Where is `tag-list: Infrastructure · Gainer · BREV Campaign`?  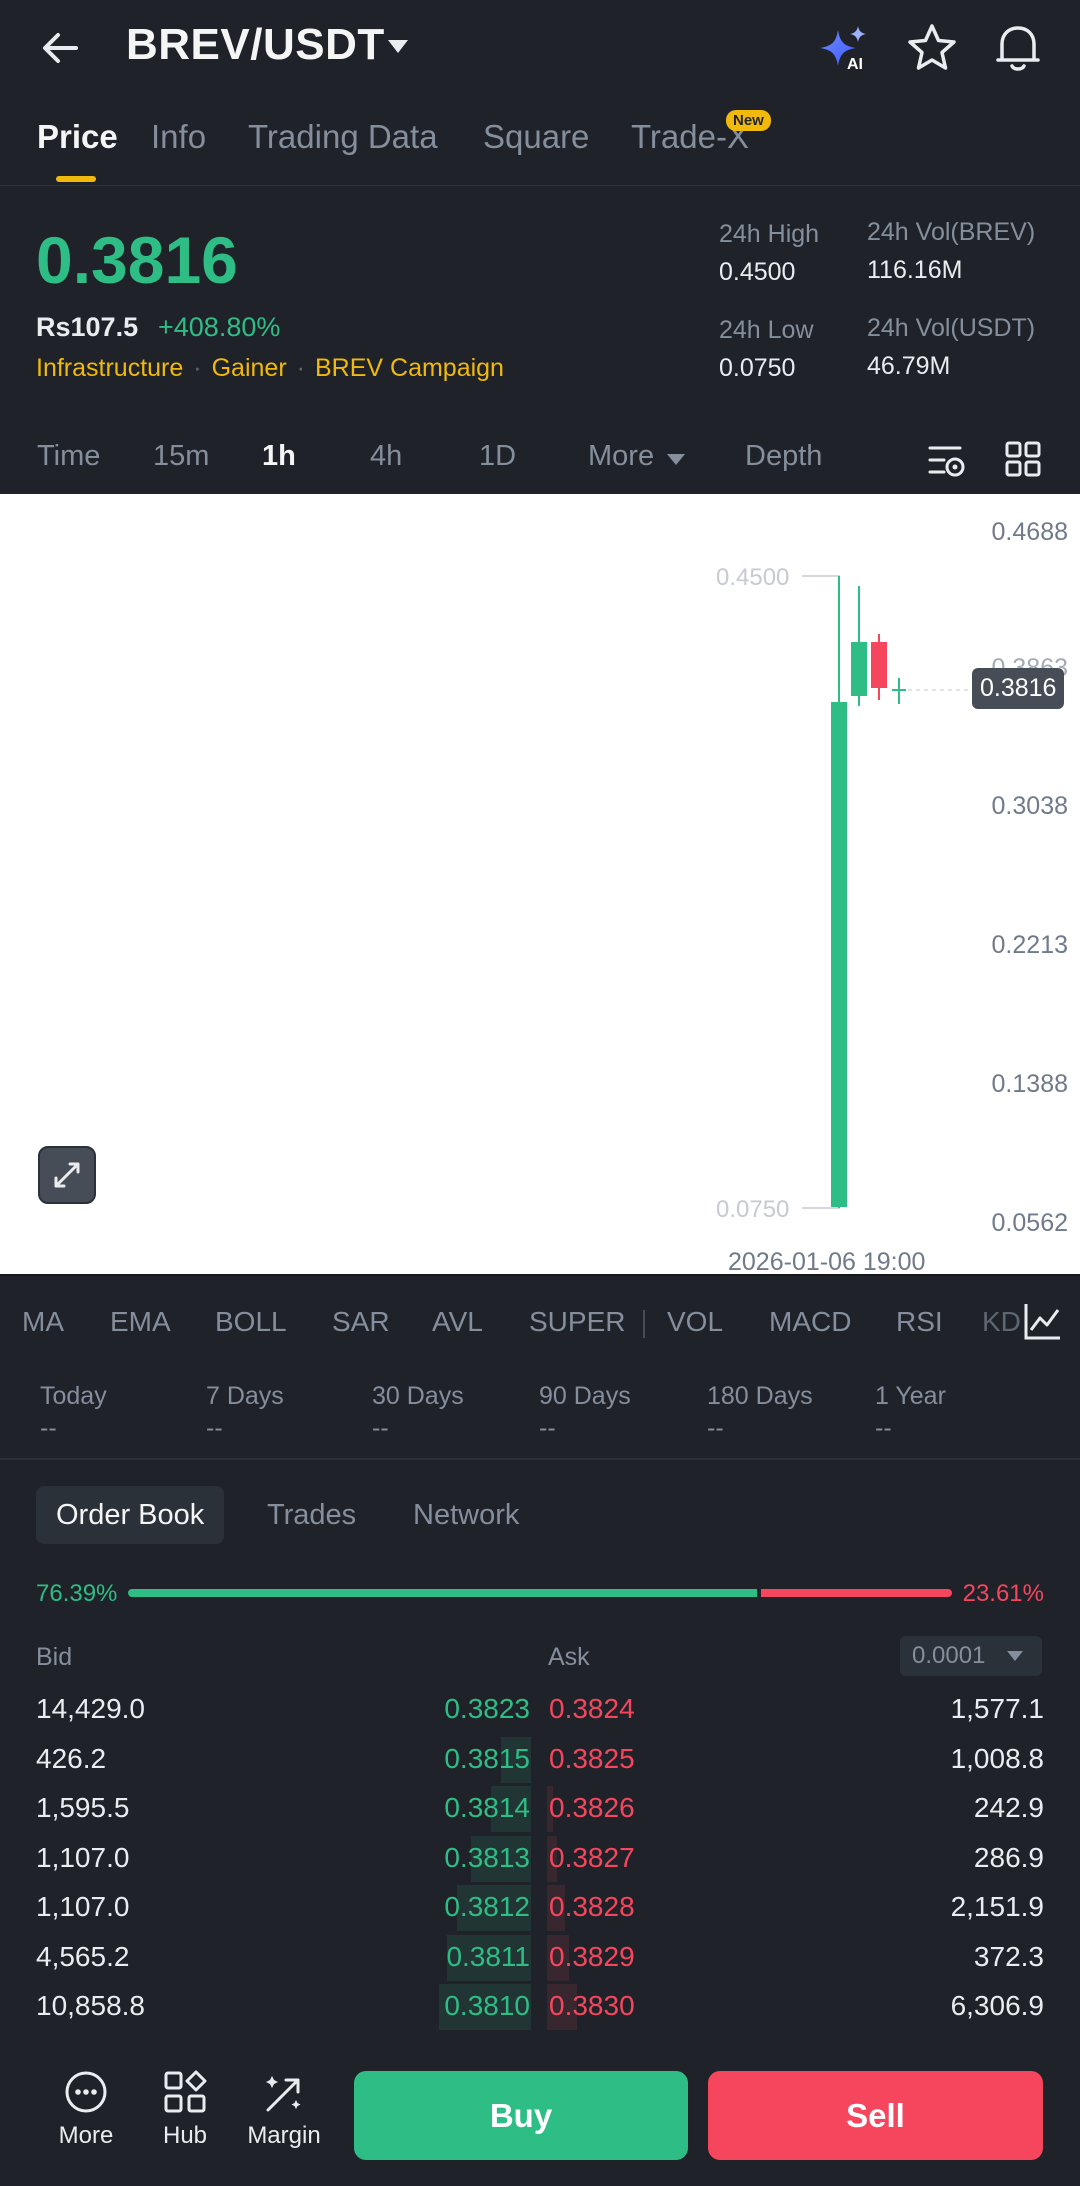
tag-list: Infrastructure · Gainer · BREV Campaign is located at coordinates (270, 368).